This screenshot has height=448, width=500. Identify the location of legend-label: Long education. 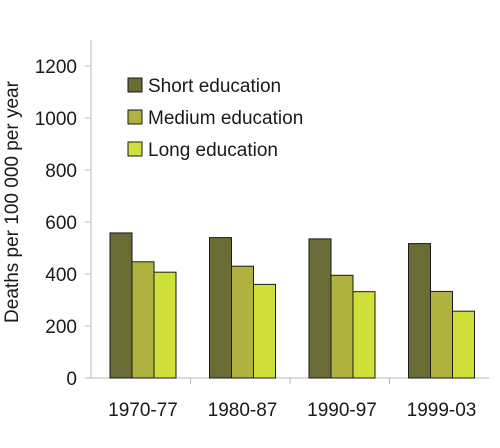
(213, 150).